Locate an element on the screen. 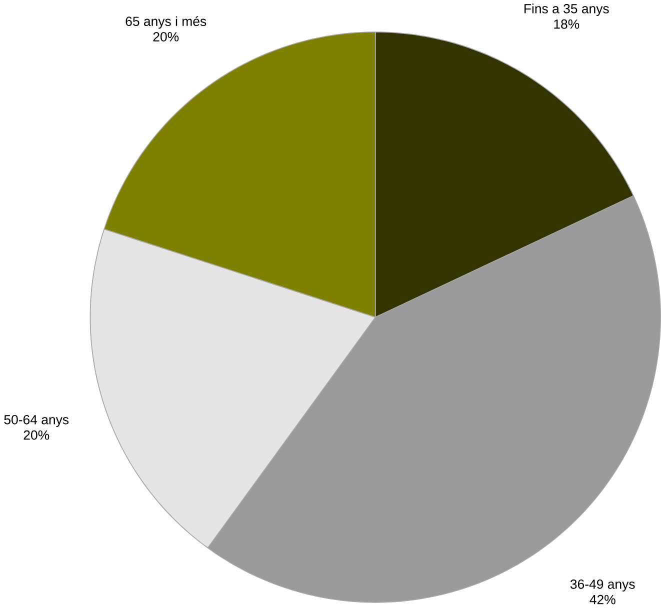 The height and width of the screenshot is (608, 661). slice-label: 65 anys i més is located at coordinates (166, 22).